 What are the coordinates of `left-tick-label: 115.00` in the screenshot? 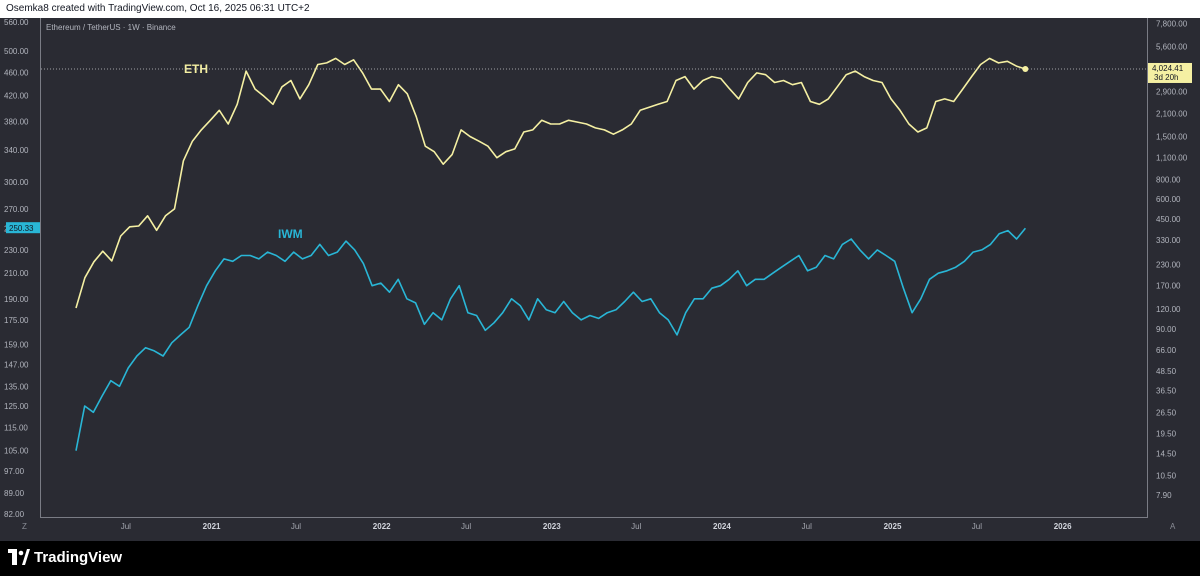 It's located at (16, 427).